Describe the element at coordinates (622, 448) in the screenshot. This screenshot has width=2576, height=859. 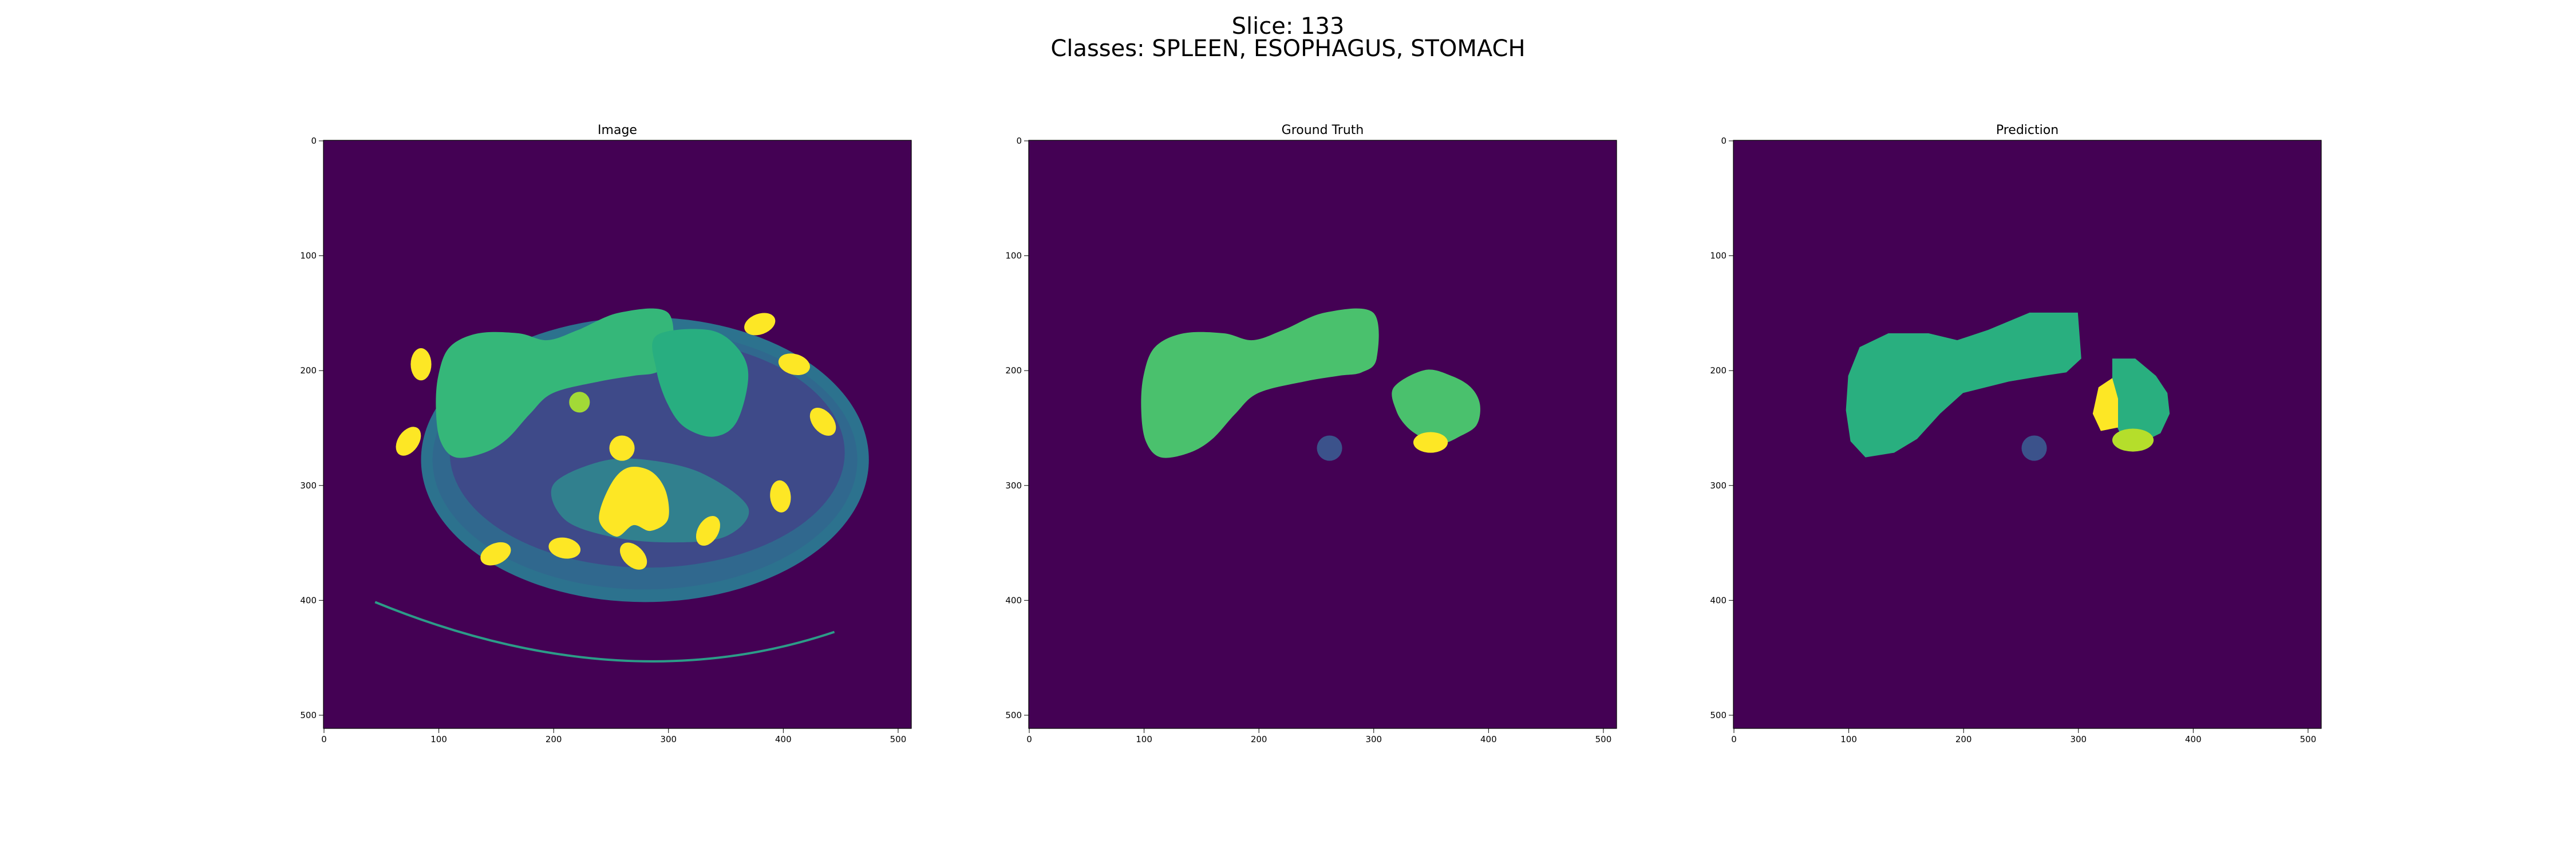
I see `aorta` at that location.